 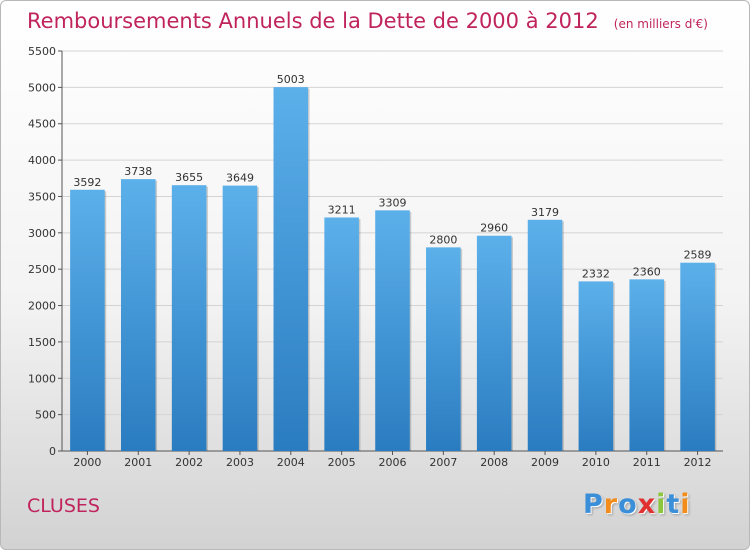 I want to click on y-tick-label: 0, so click(x=52, y=451).